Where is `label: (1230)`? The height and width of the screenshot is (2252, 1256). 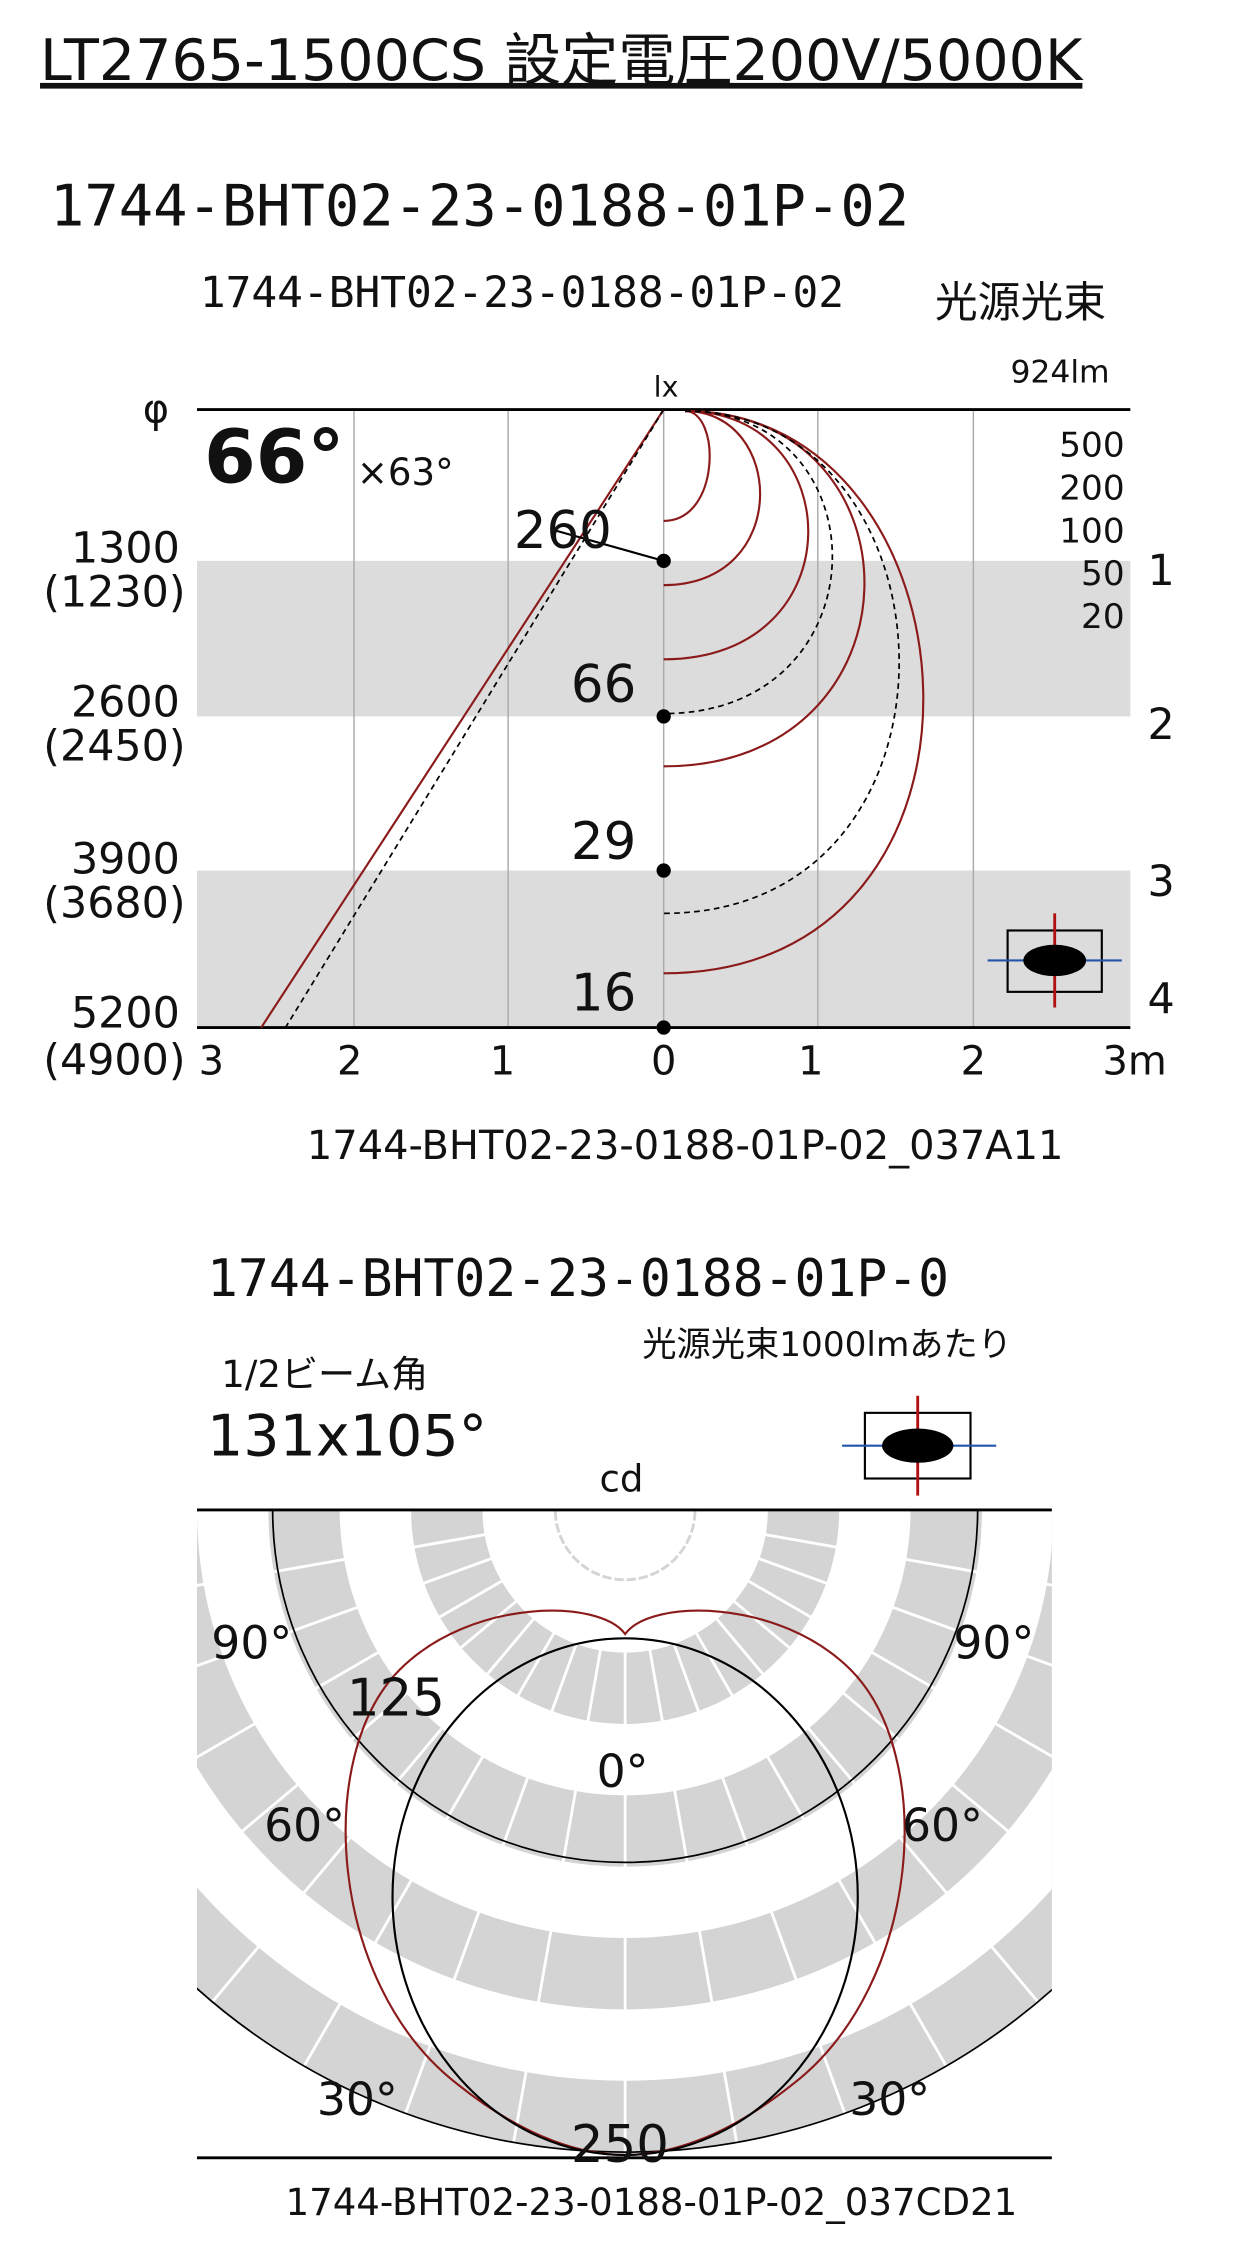 label: (1230) is located at coordinates (114, 593).